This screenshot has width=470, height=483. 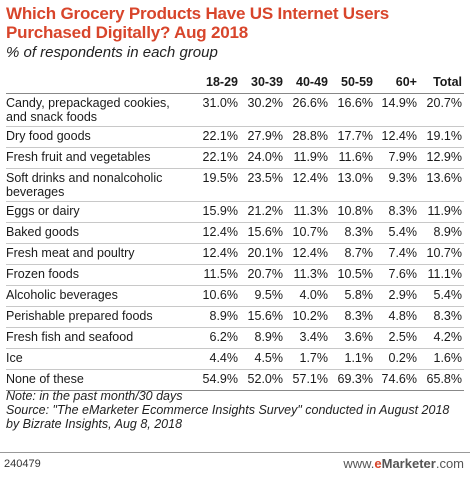 What do you see at coordinates (397, 296) in the screenshot?
I see `cell-value: 2.9%` at bounding box center [397, 296].